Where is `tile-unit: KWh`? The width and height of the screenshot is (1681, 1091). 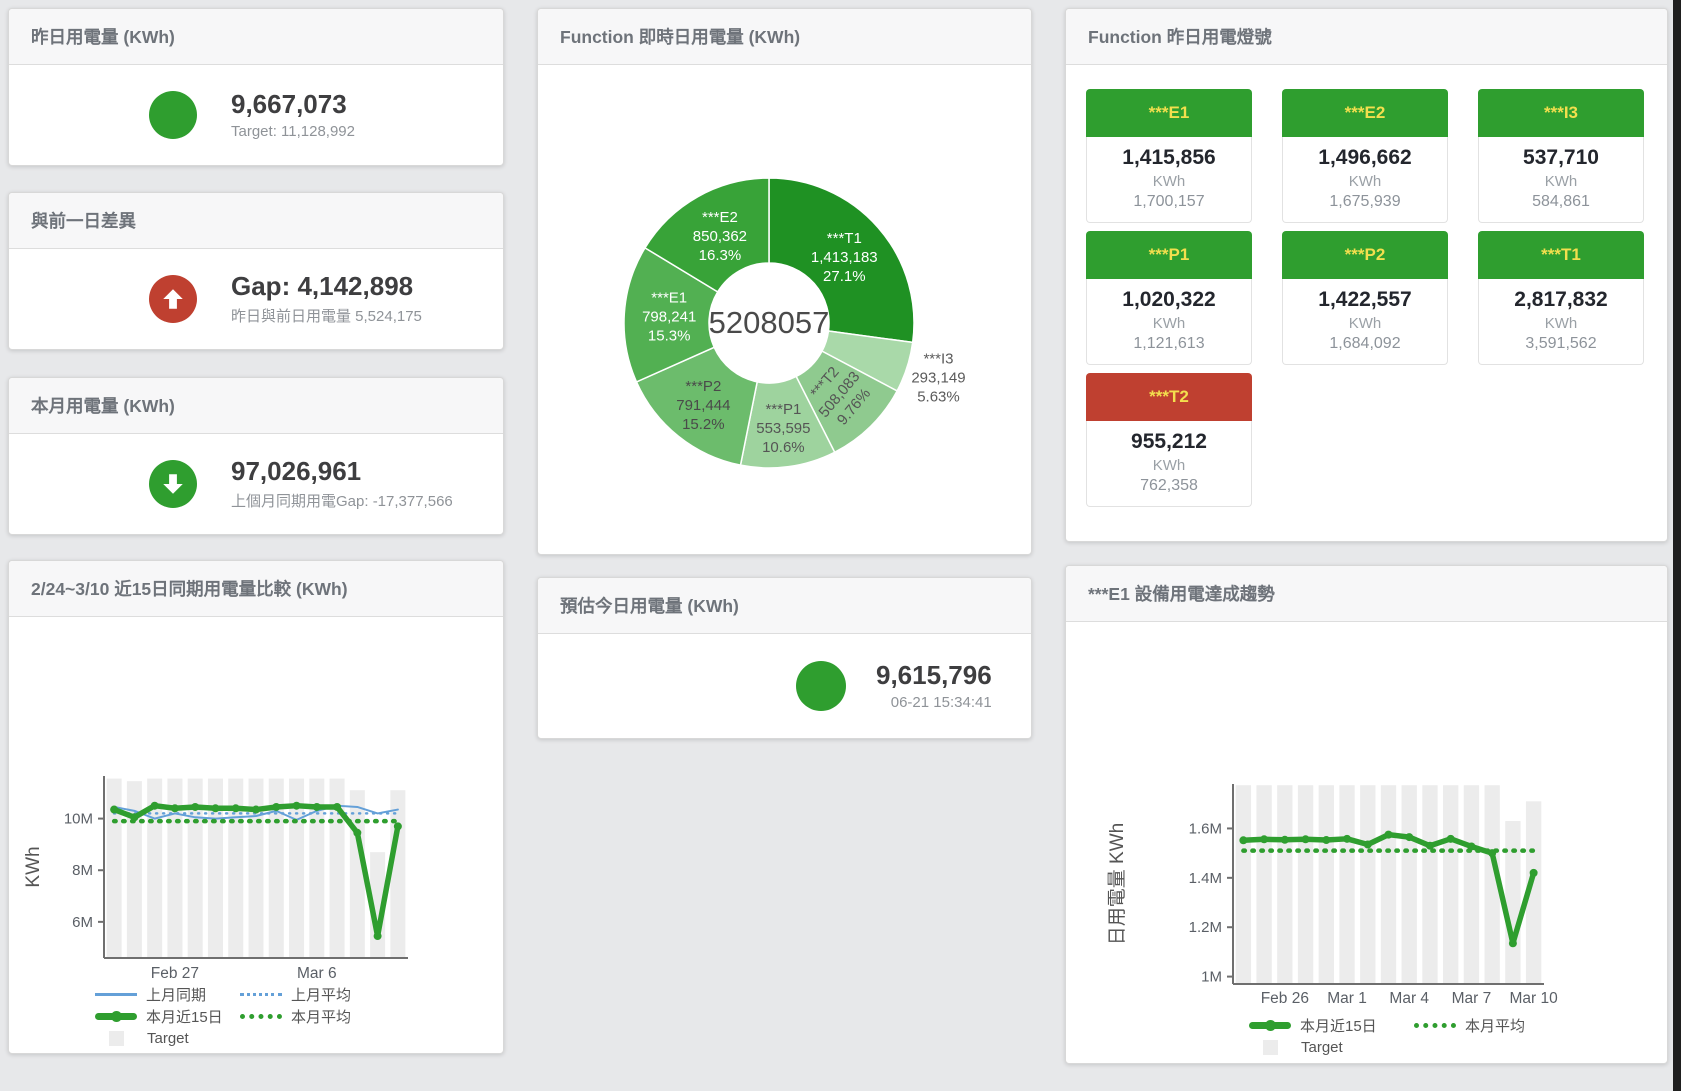 tile-unit: KWh is located at coordinates (1169, 323).